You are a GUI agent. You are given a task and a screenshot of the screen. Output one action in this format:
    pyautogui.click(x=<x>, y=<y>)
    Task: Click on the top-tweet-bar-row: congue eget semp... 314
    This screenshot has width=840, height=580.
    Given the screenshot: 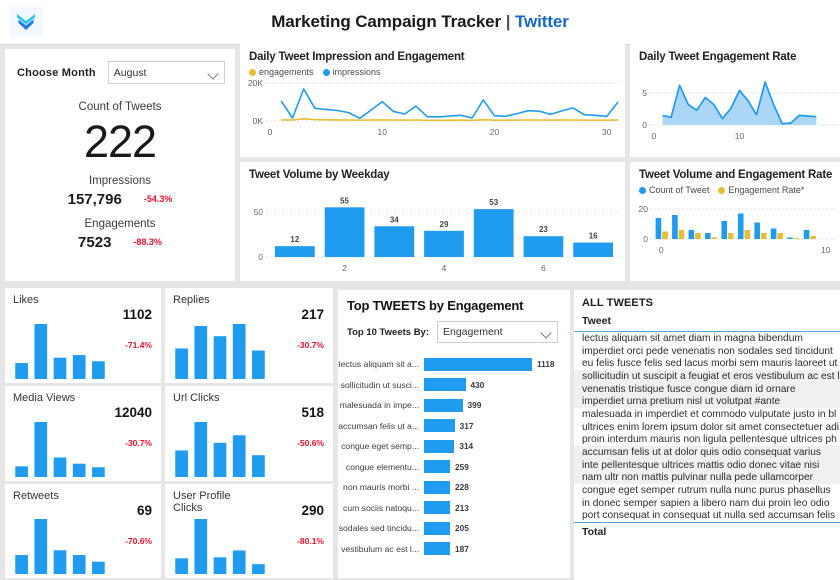 What is the action you would take?
    pyautogui.click(x=454, y=446)
    